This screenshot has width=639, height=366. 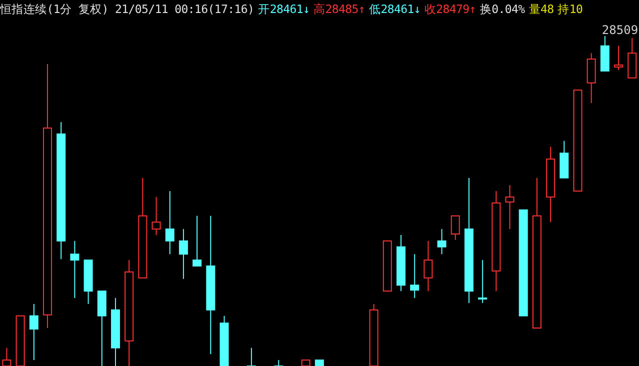 What do you see at coordinates (450, 9) in the screenshot?
I see `text: 收28479↑` at bounding box center [450, 9].